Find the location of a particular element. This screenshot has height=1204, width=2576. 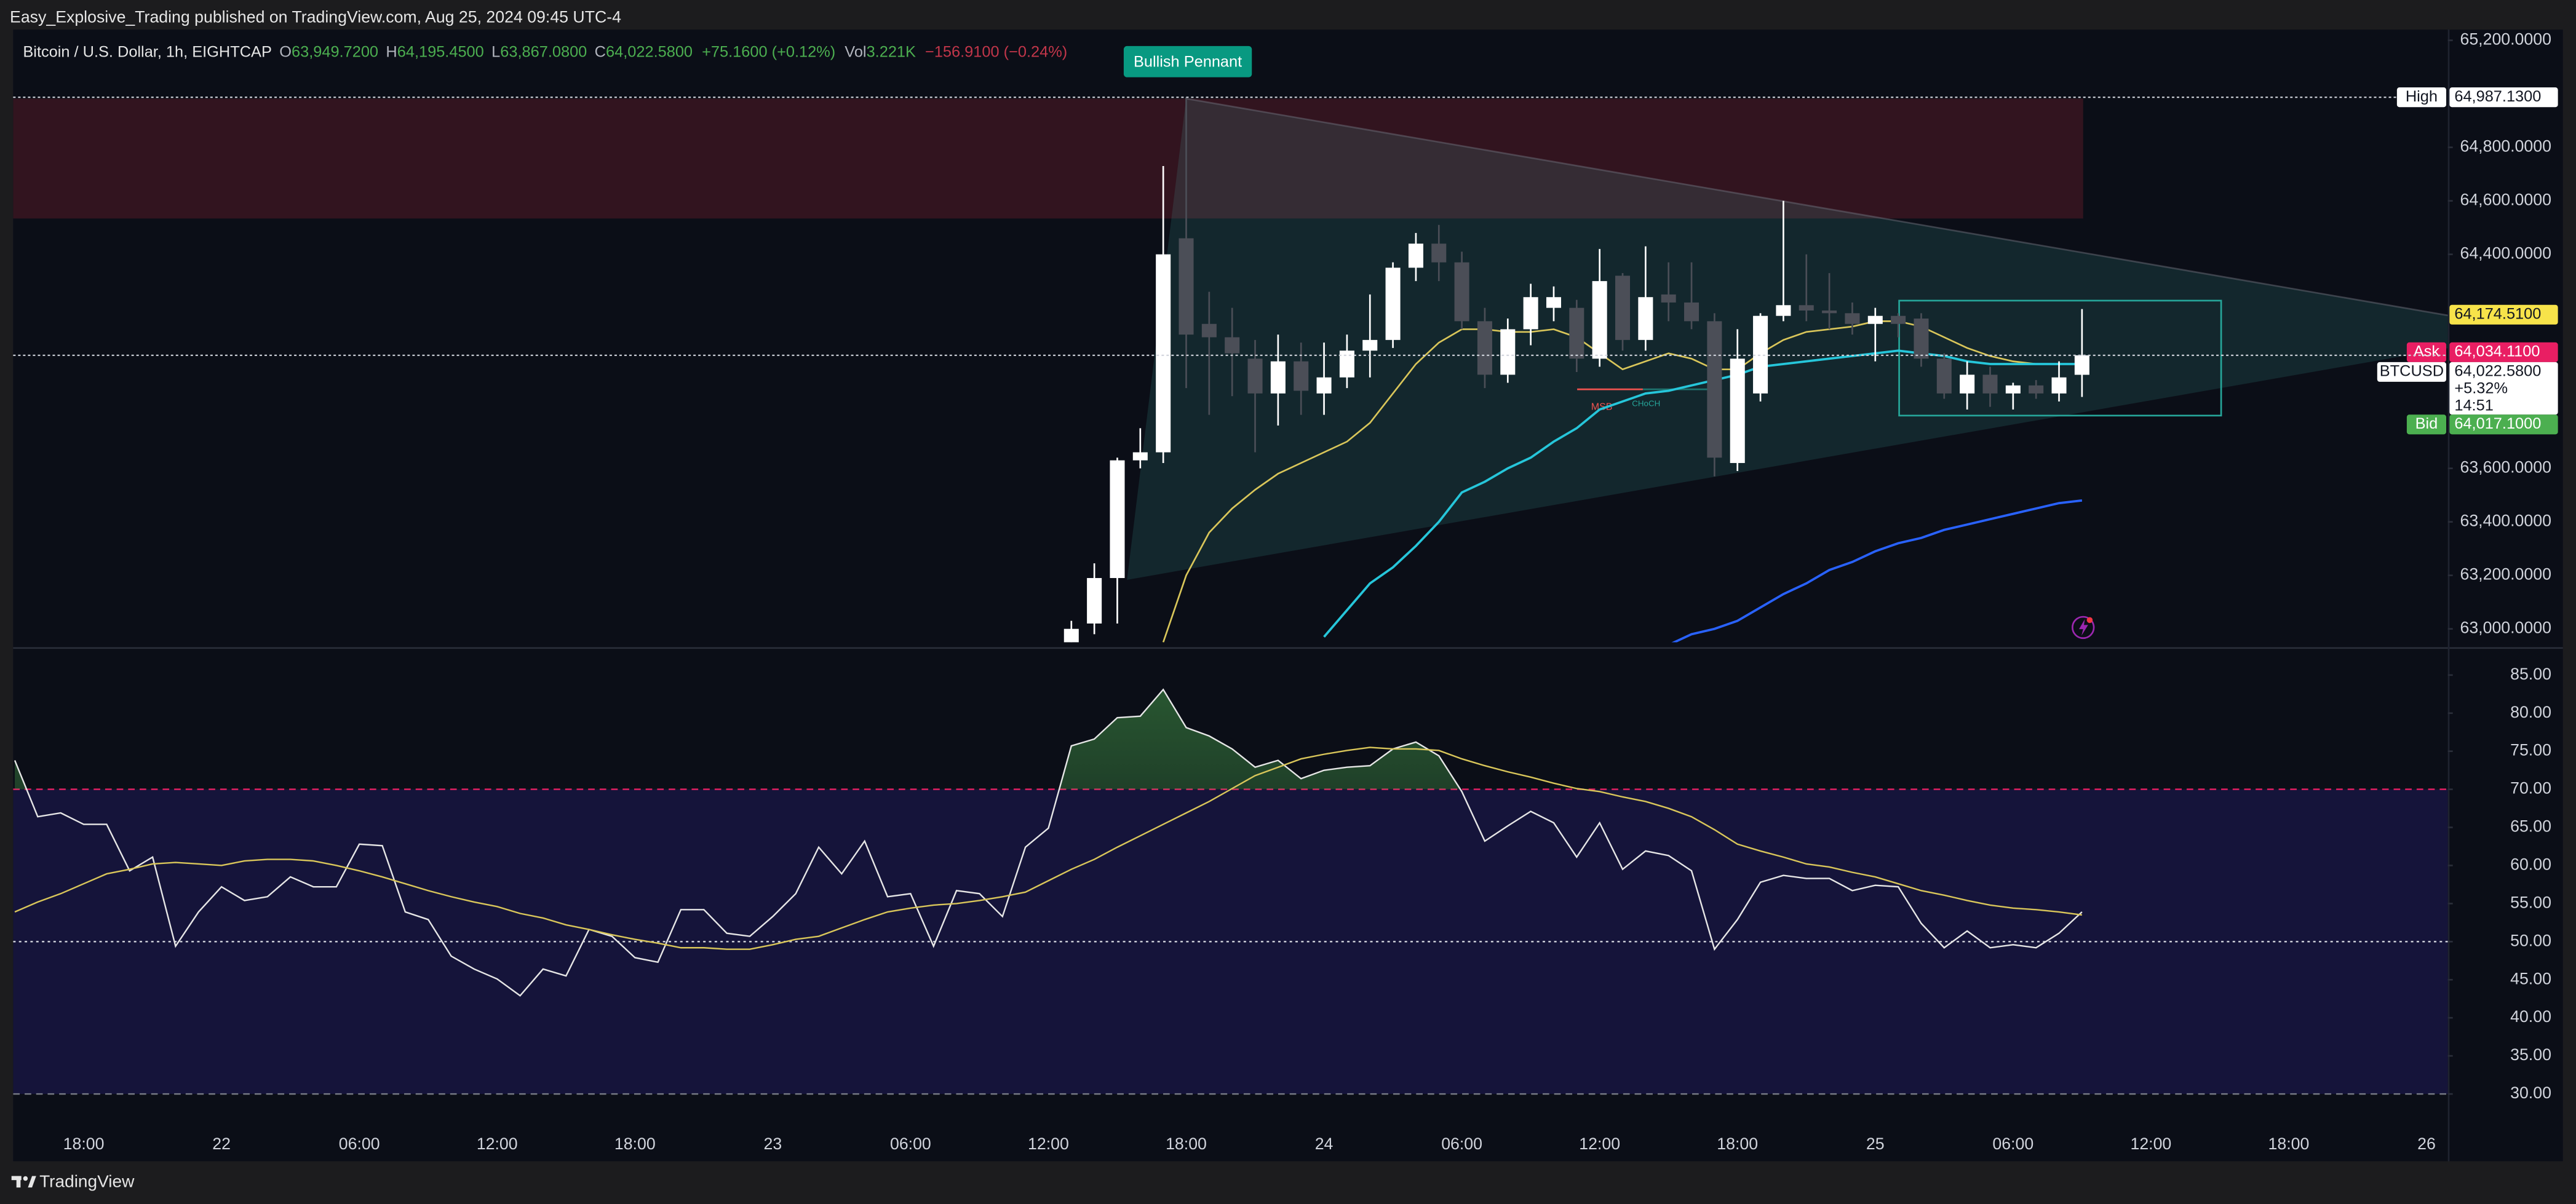

ohlc-value: 63,949.7200 is located at coordinates (335, 51).